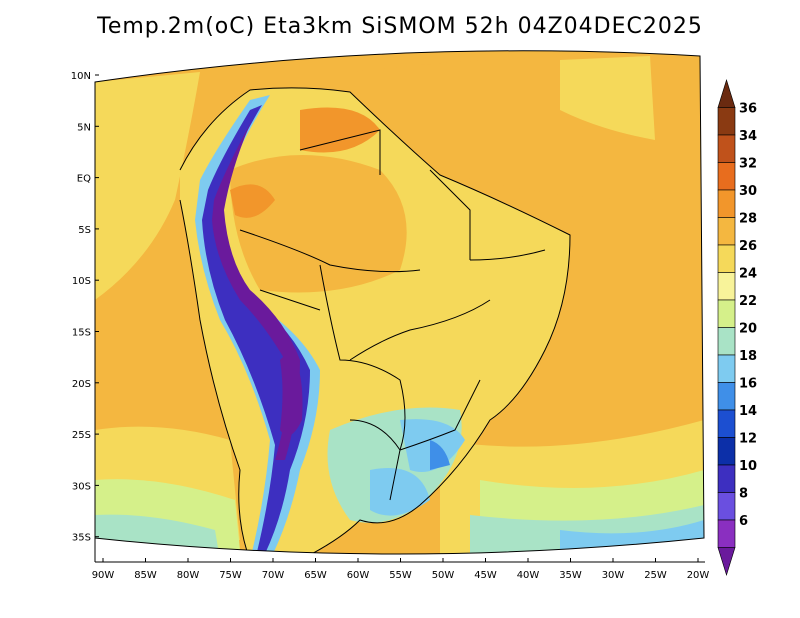  Describe the element at coordinates (528, 575) in the screenshot. I see `lon-label: 40W` at that location.